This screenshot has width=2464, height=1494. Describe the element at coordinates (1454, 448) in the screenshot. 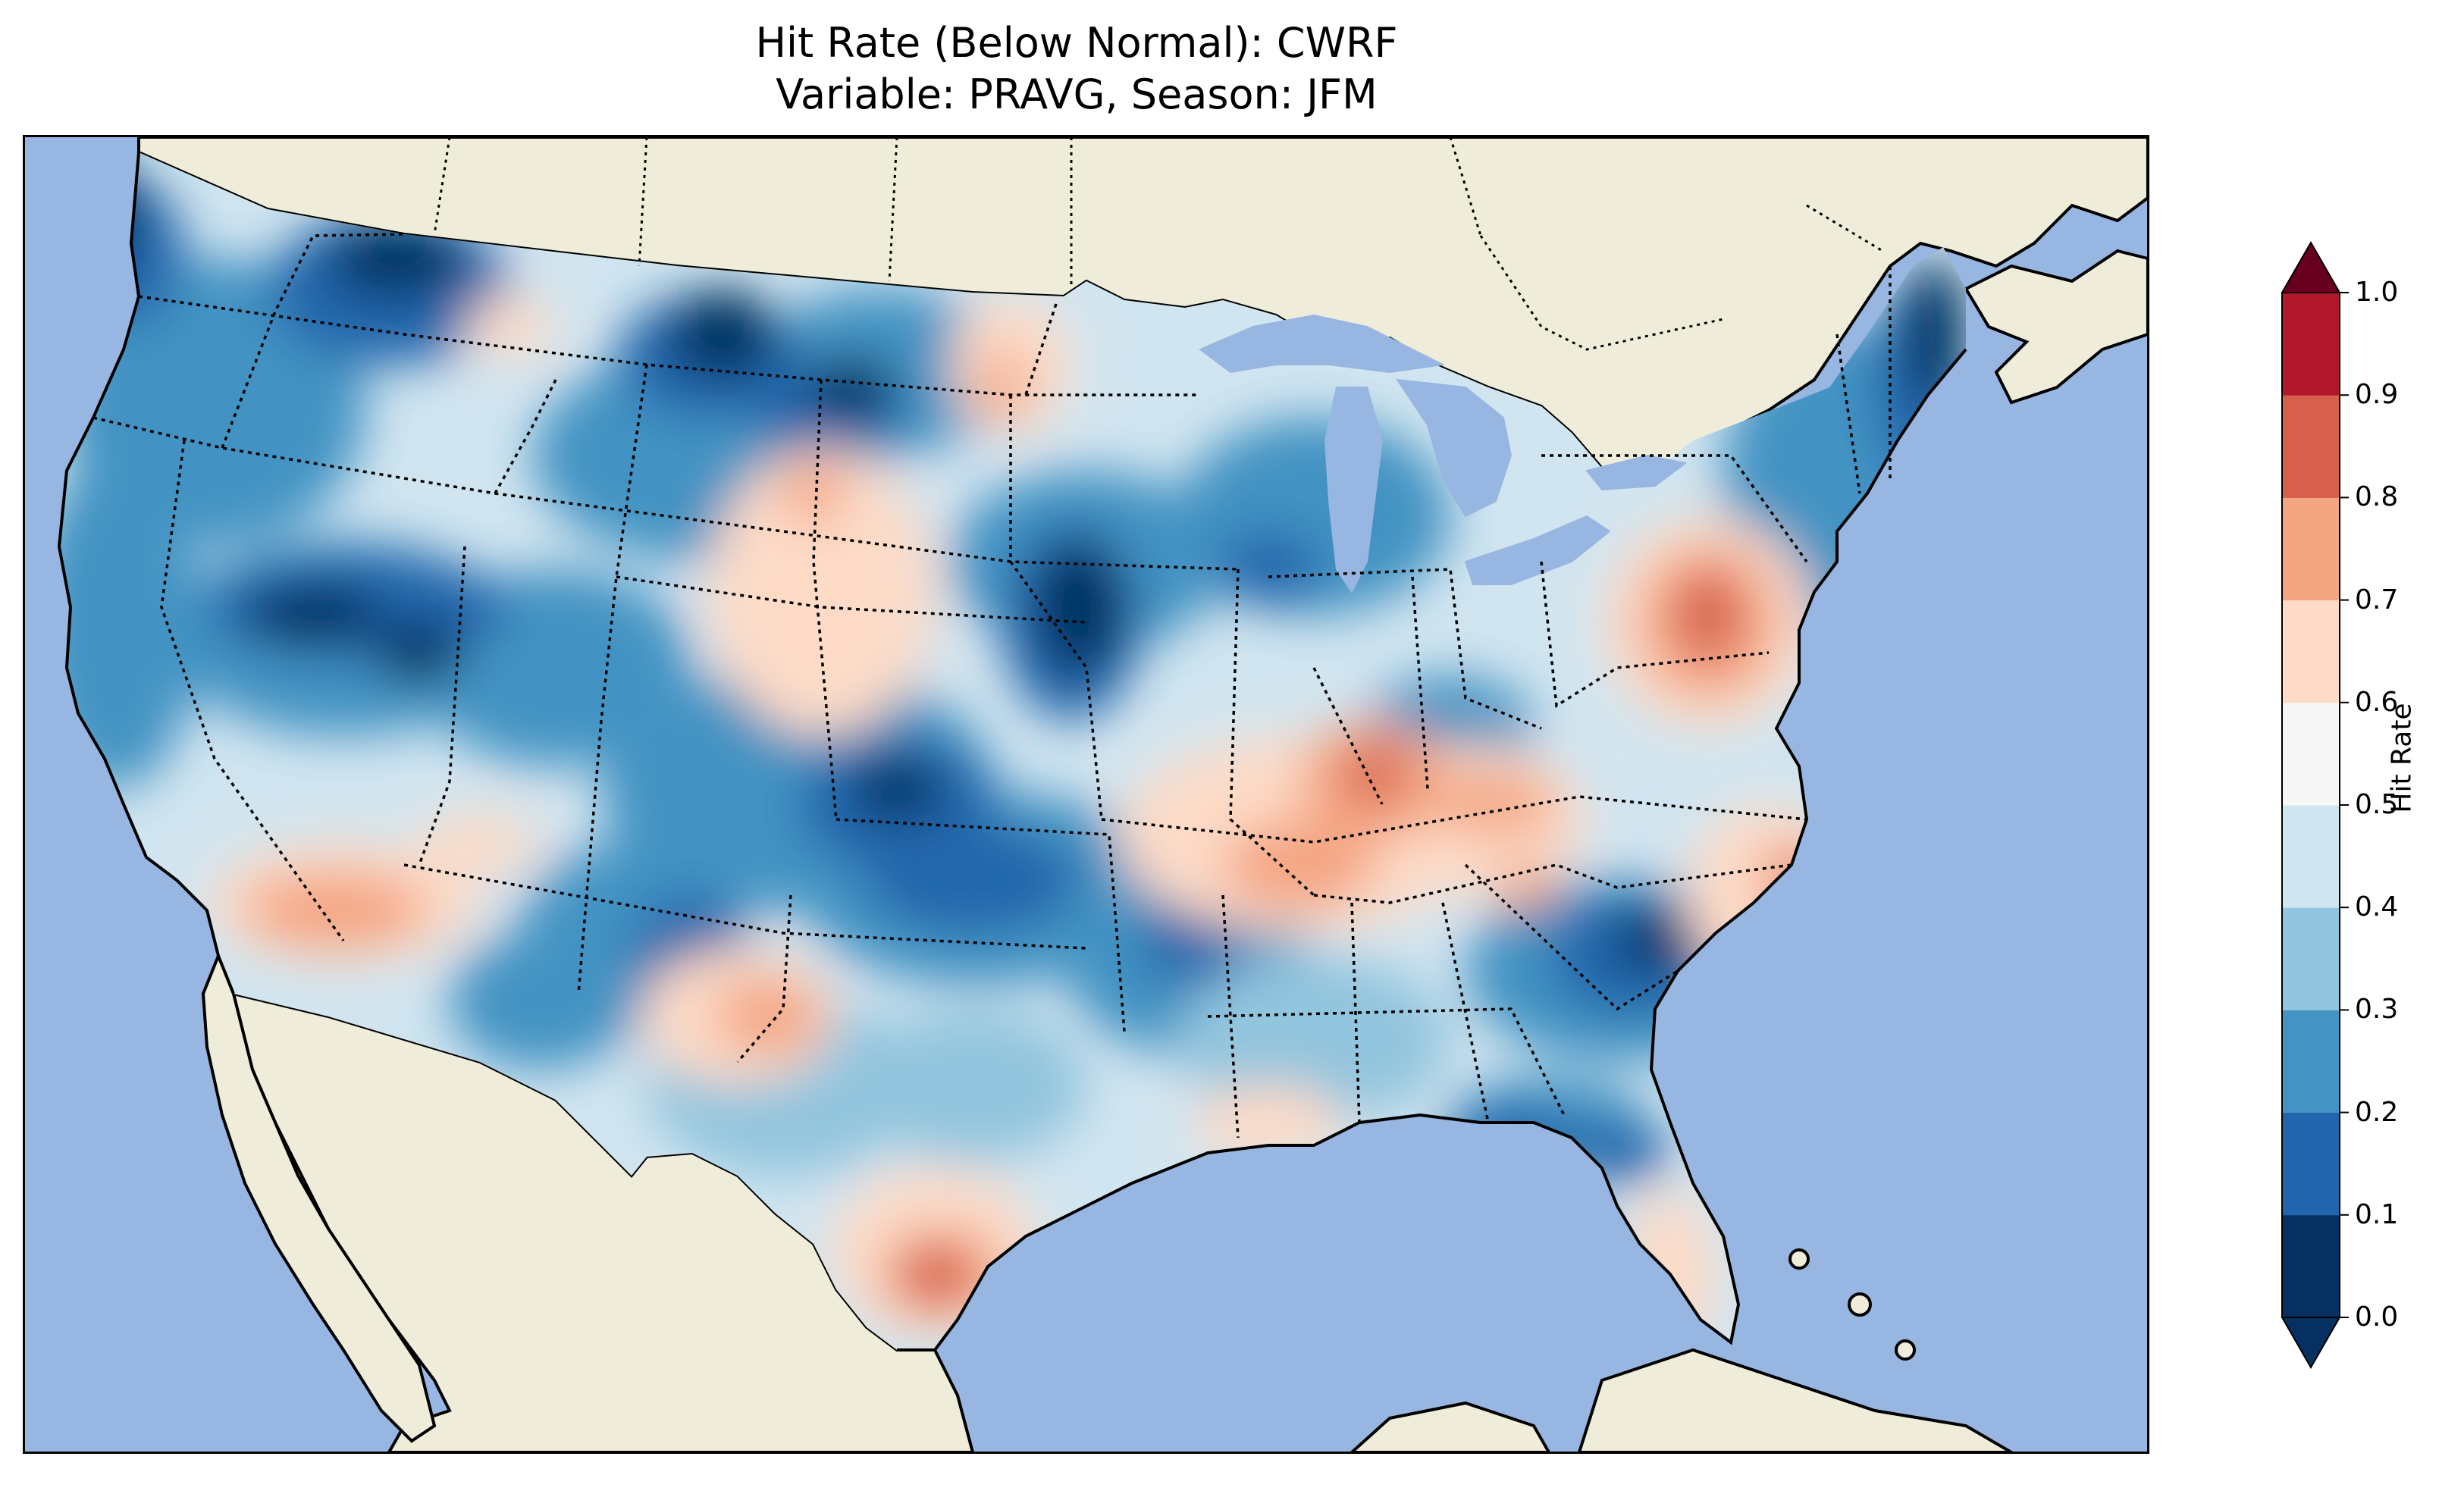

I see `lake-huron` at that location.